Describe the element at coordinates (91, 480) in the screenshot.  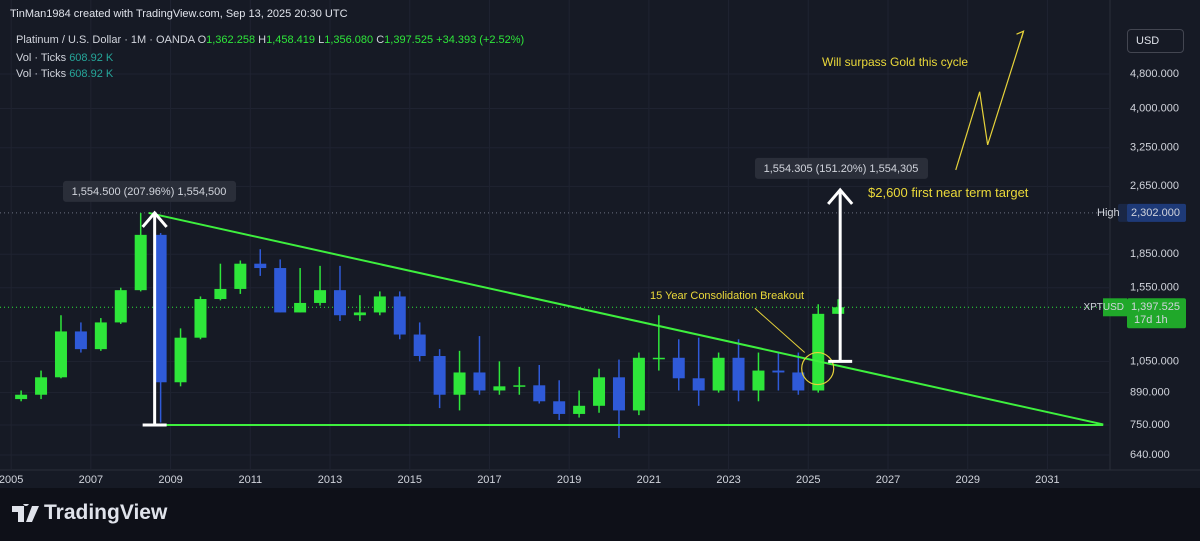
I see `x-tick-label: 2007` at that location.